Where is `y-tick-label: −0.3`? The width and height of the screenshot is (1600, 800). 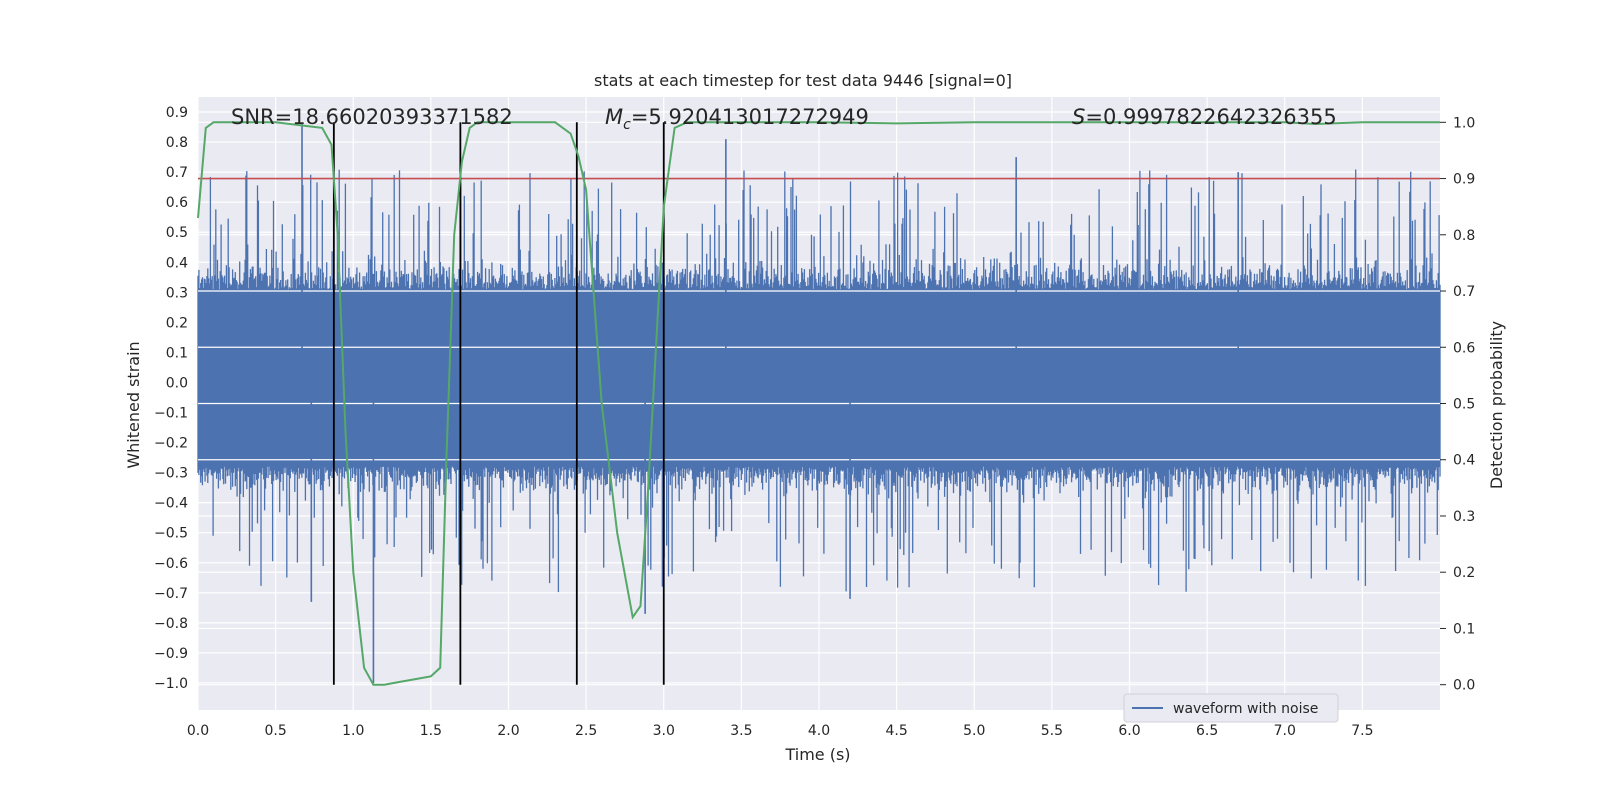 y-tick-label: −0.3 is located at coordinates (171, 474).